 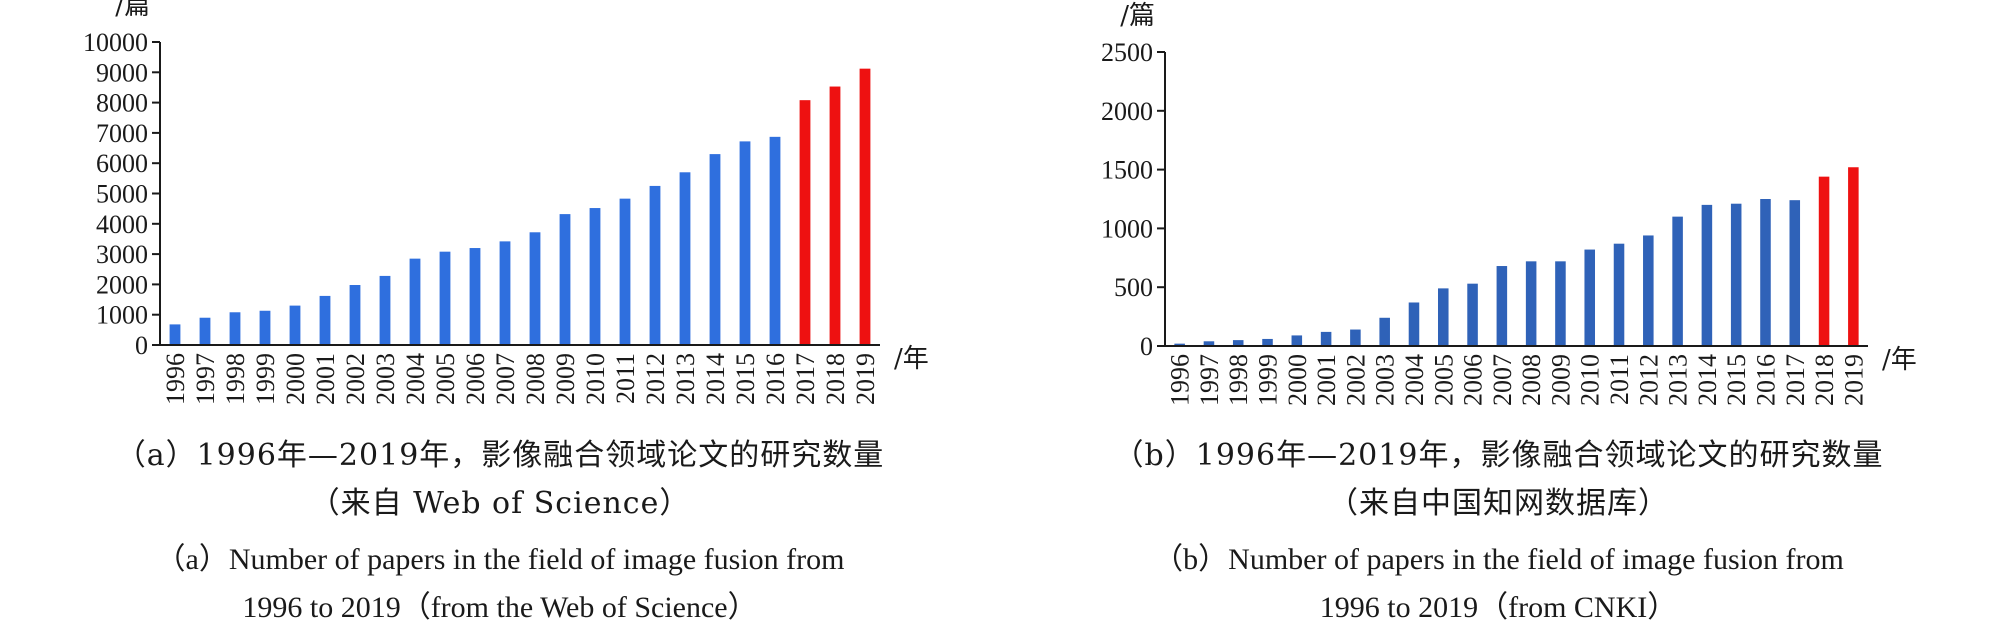 I want to click on y-tick-label: 4000, so click(x=122, y=224).